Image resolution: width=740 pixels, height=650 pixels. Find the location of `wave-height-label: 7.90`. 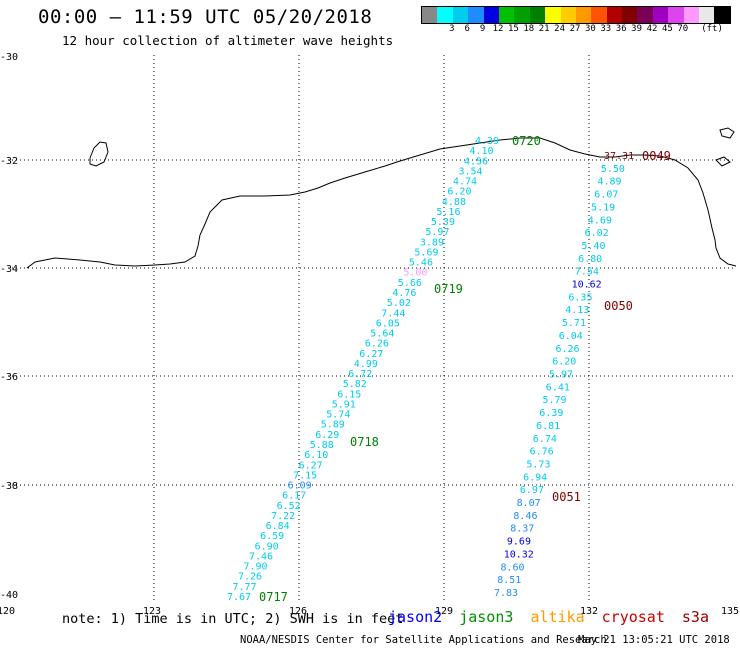

wave-height-label: 7.90 is located at coordinates (256, 567).